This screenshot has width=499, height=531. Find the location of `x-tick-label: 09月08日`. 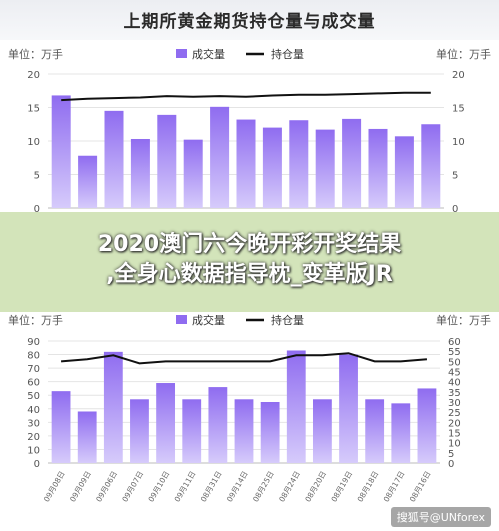

x-tick-label: 09月08日 is located at coordinates (54, 487).